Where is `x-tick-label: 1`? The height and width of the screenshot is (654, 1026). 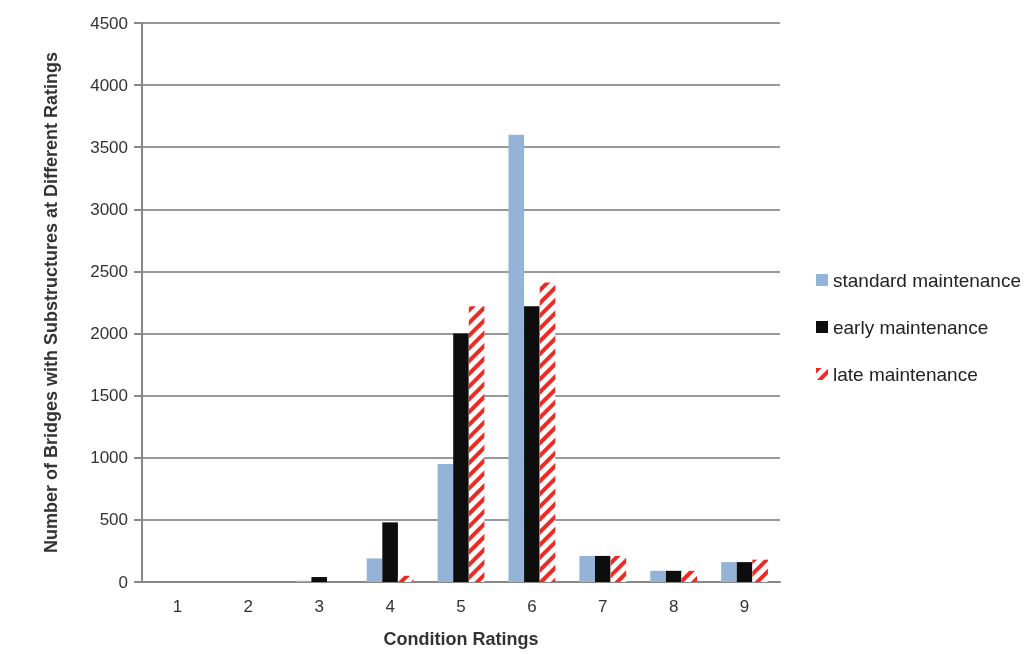 x-tick-label: 1 is located at coordinates (177, 606).